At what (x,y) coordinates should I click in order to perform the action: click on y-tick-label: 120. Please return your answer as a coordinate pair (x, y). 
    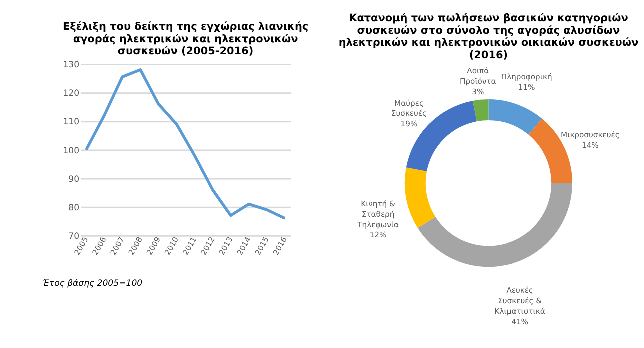
    Looking at the image, I should click on (71, 94).